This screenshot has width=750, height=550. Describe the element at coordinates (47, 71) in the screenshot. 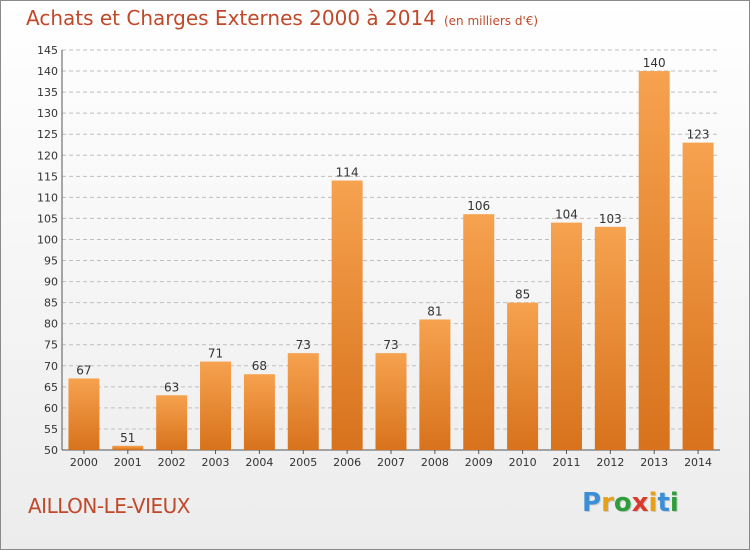

I see `y-tick-label: 140` at that location.